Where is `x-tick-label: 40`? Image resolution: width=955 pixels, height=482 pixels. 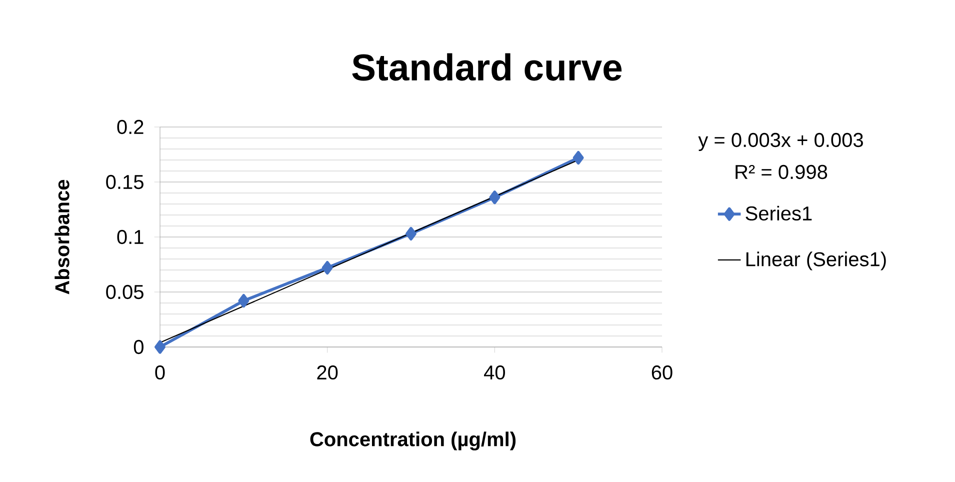 x-tick-label: 40 is located at coordinates (494, 372).